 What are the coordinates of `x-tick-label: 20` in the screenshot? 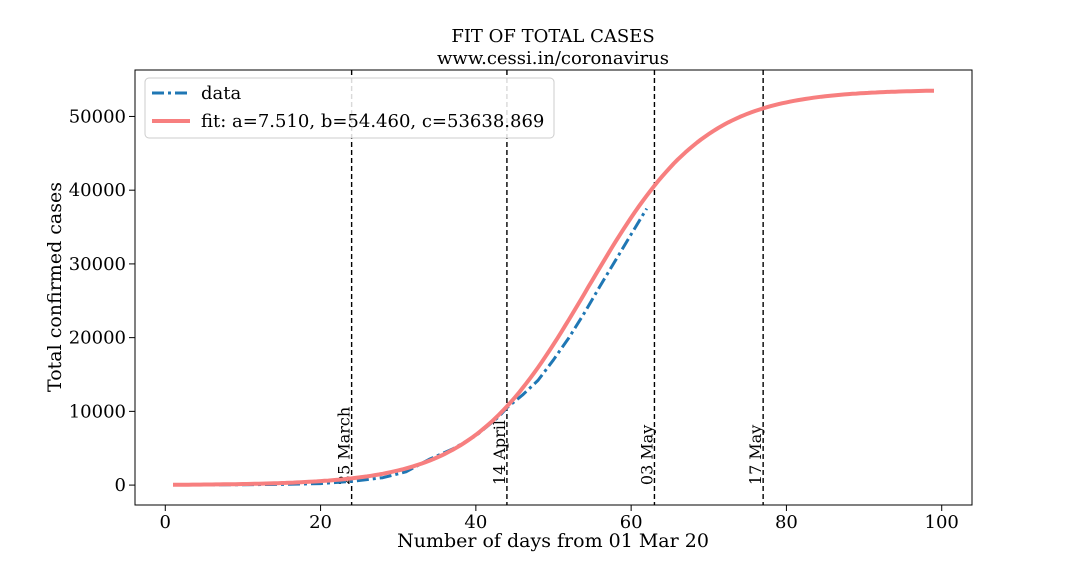 It's located at (320, 522).